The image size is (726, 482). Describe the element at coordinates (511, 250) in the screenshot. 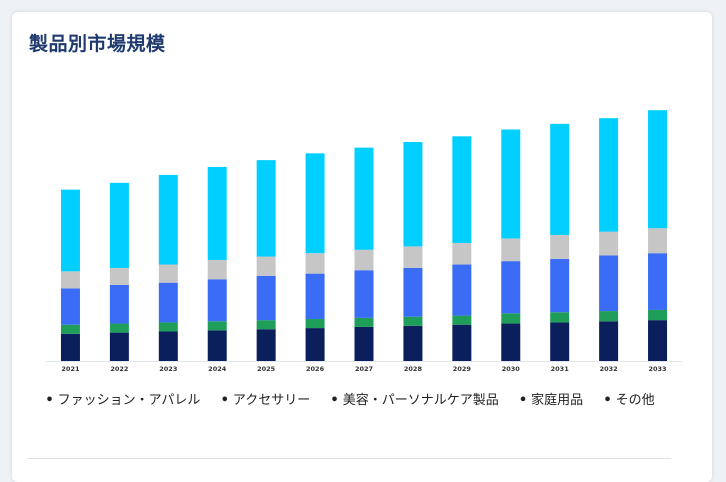

I see `bar-segment-accessories-2030` at that location.